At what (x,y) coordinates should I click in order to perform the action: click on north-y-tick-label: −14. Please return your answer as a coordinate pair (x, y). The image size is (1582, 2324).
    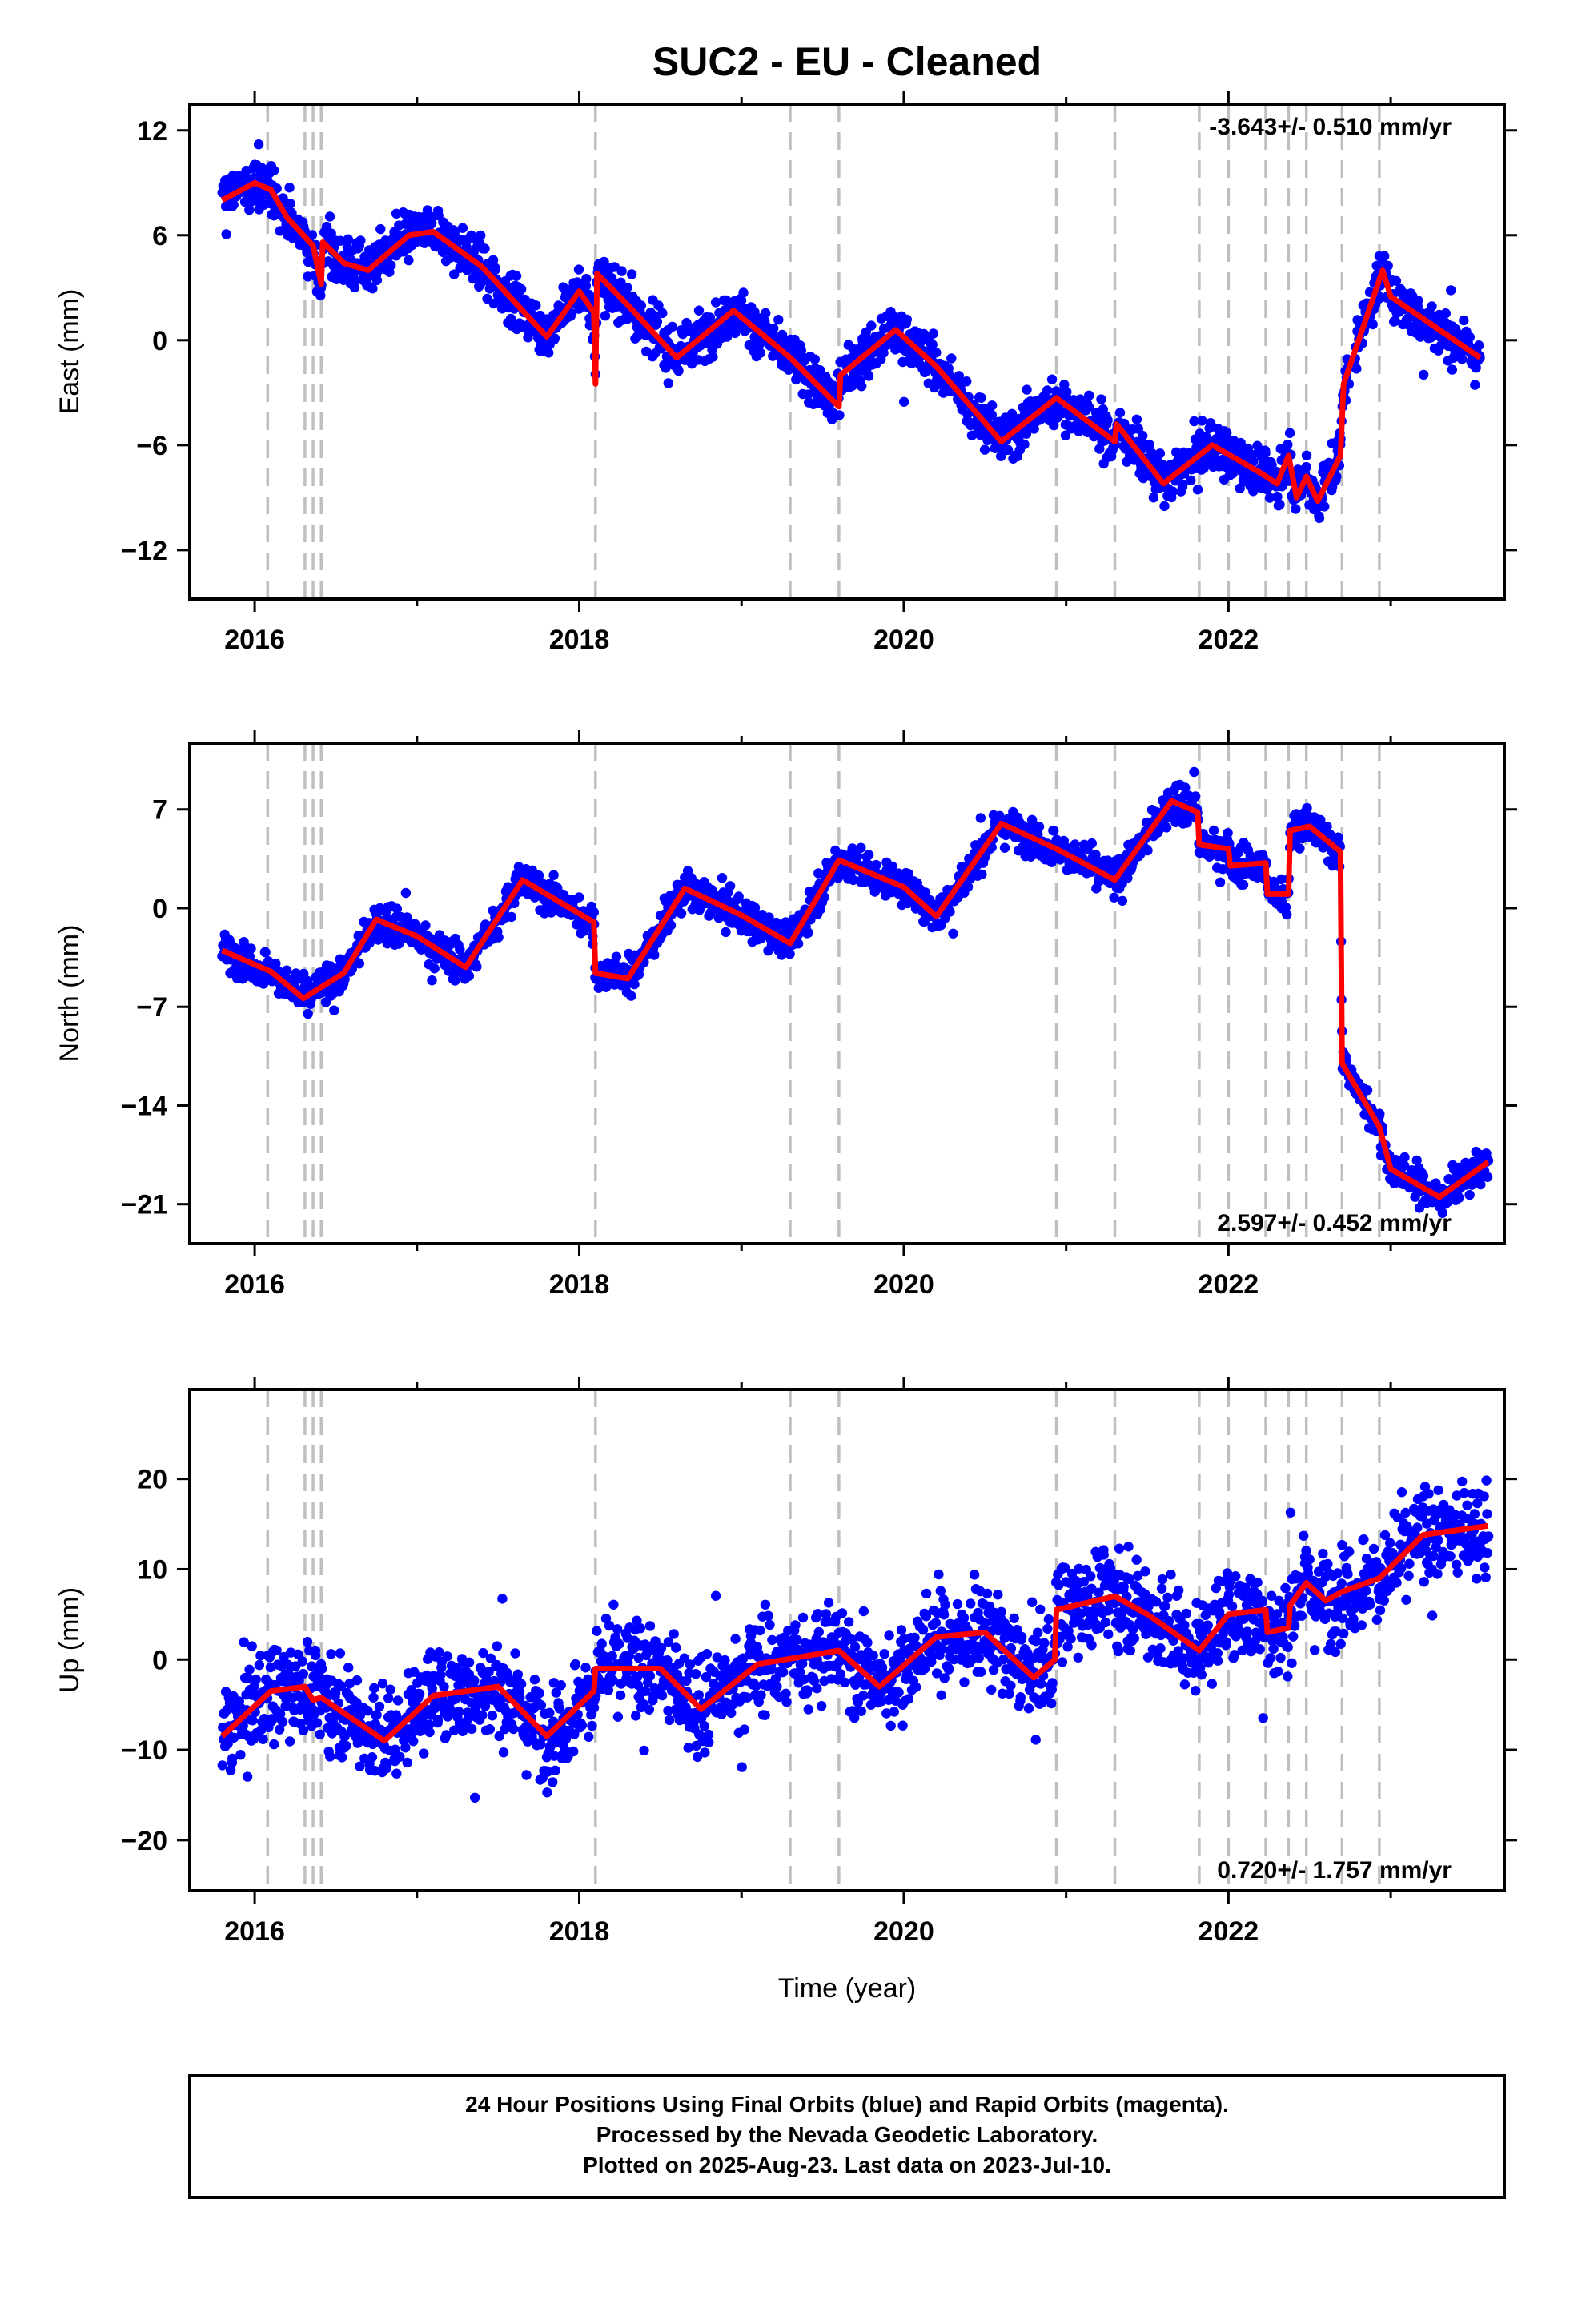
    Looking at the image, I should click on (144, 1106).